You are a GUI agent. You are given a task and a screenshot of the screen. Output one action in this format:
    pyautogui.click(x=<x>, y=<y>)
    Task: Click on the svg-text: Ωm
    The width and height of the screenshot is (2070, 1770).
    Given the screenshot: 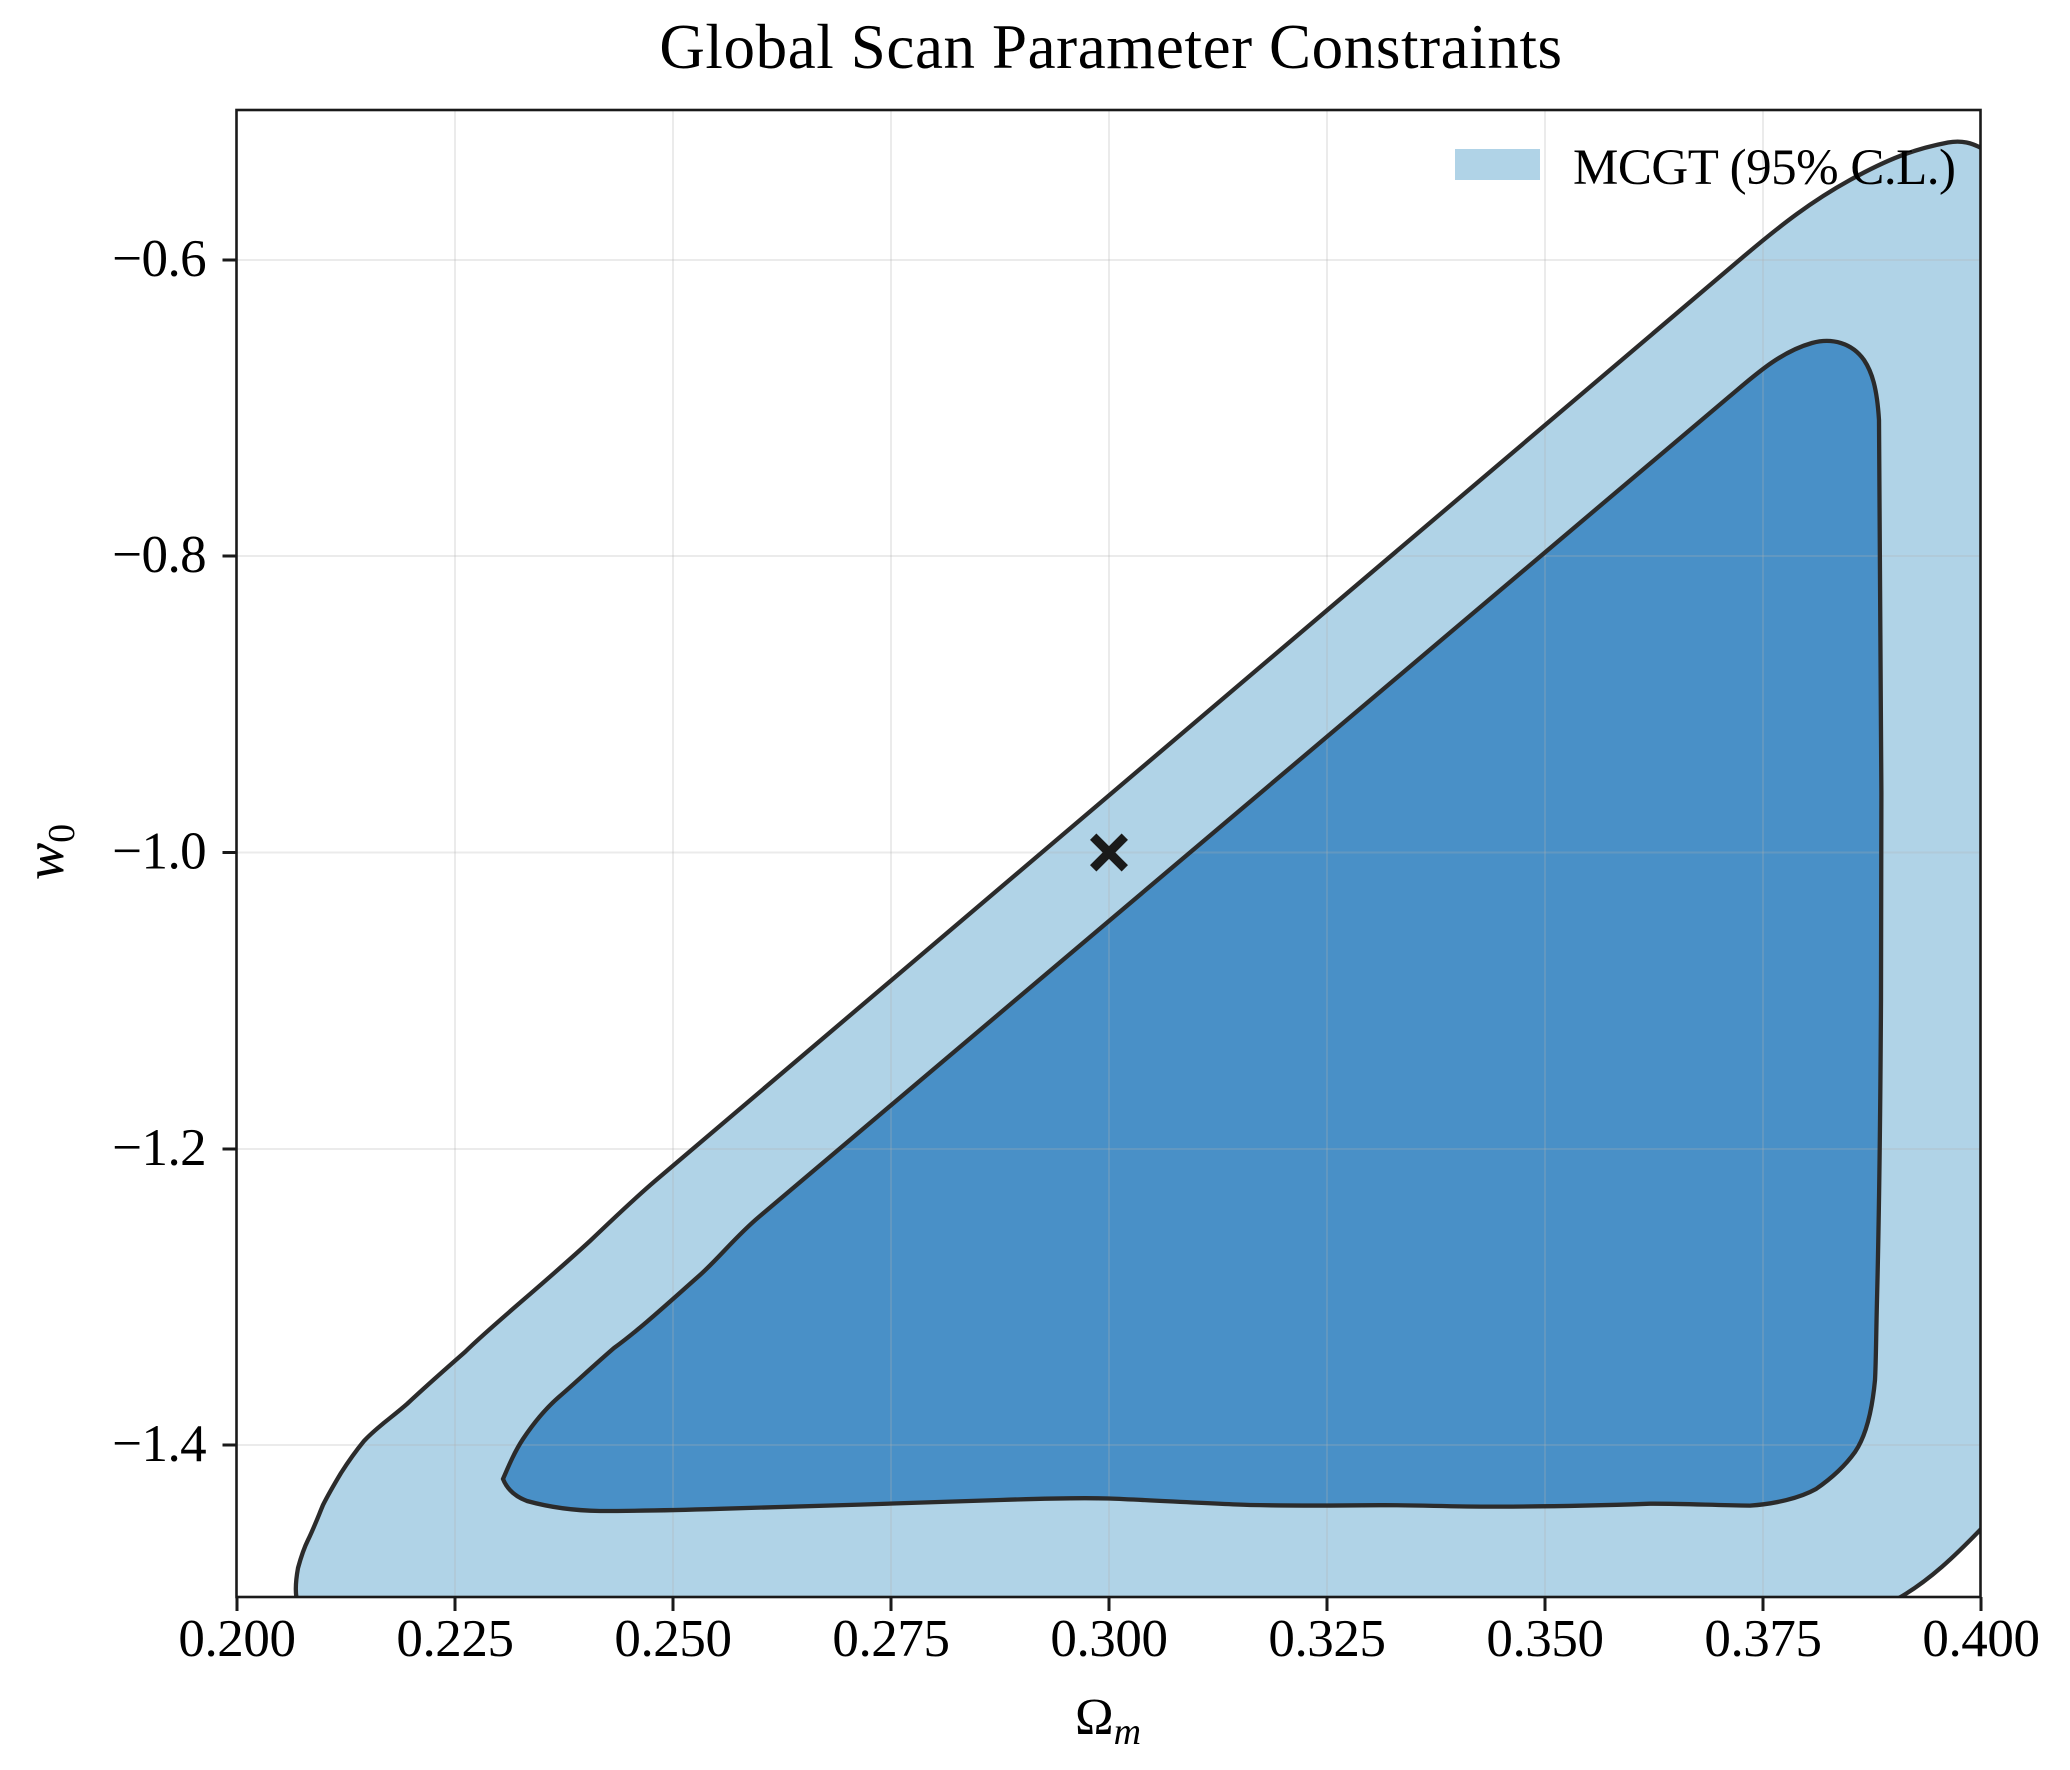 What is the action you would take?
    pyautogui.click(x=1108, y=1721)
    